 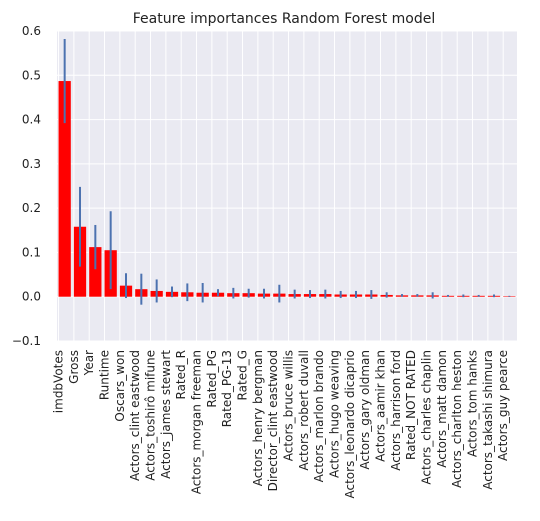 What do you see at coordinates (488, 420) in the screenshot?
I see `x-tick-label: Actors_takashi shimura` at bounding box center [488, 420].